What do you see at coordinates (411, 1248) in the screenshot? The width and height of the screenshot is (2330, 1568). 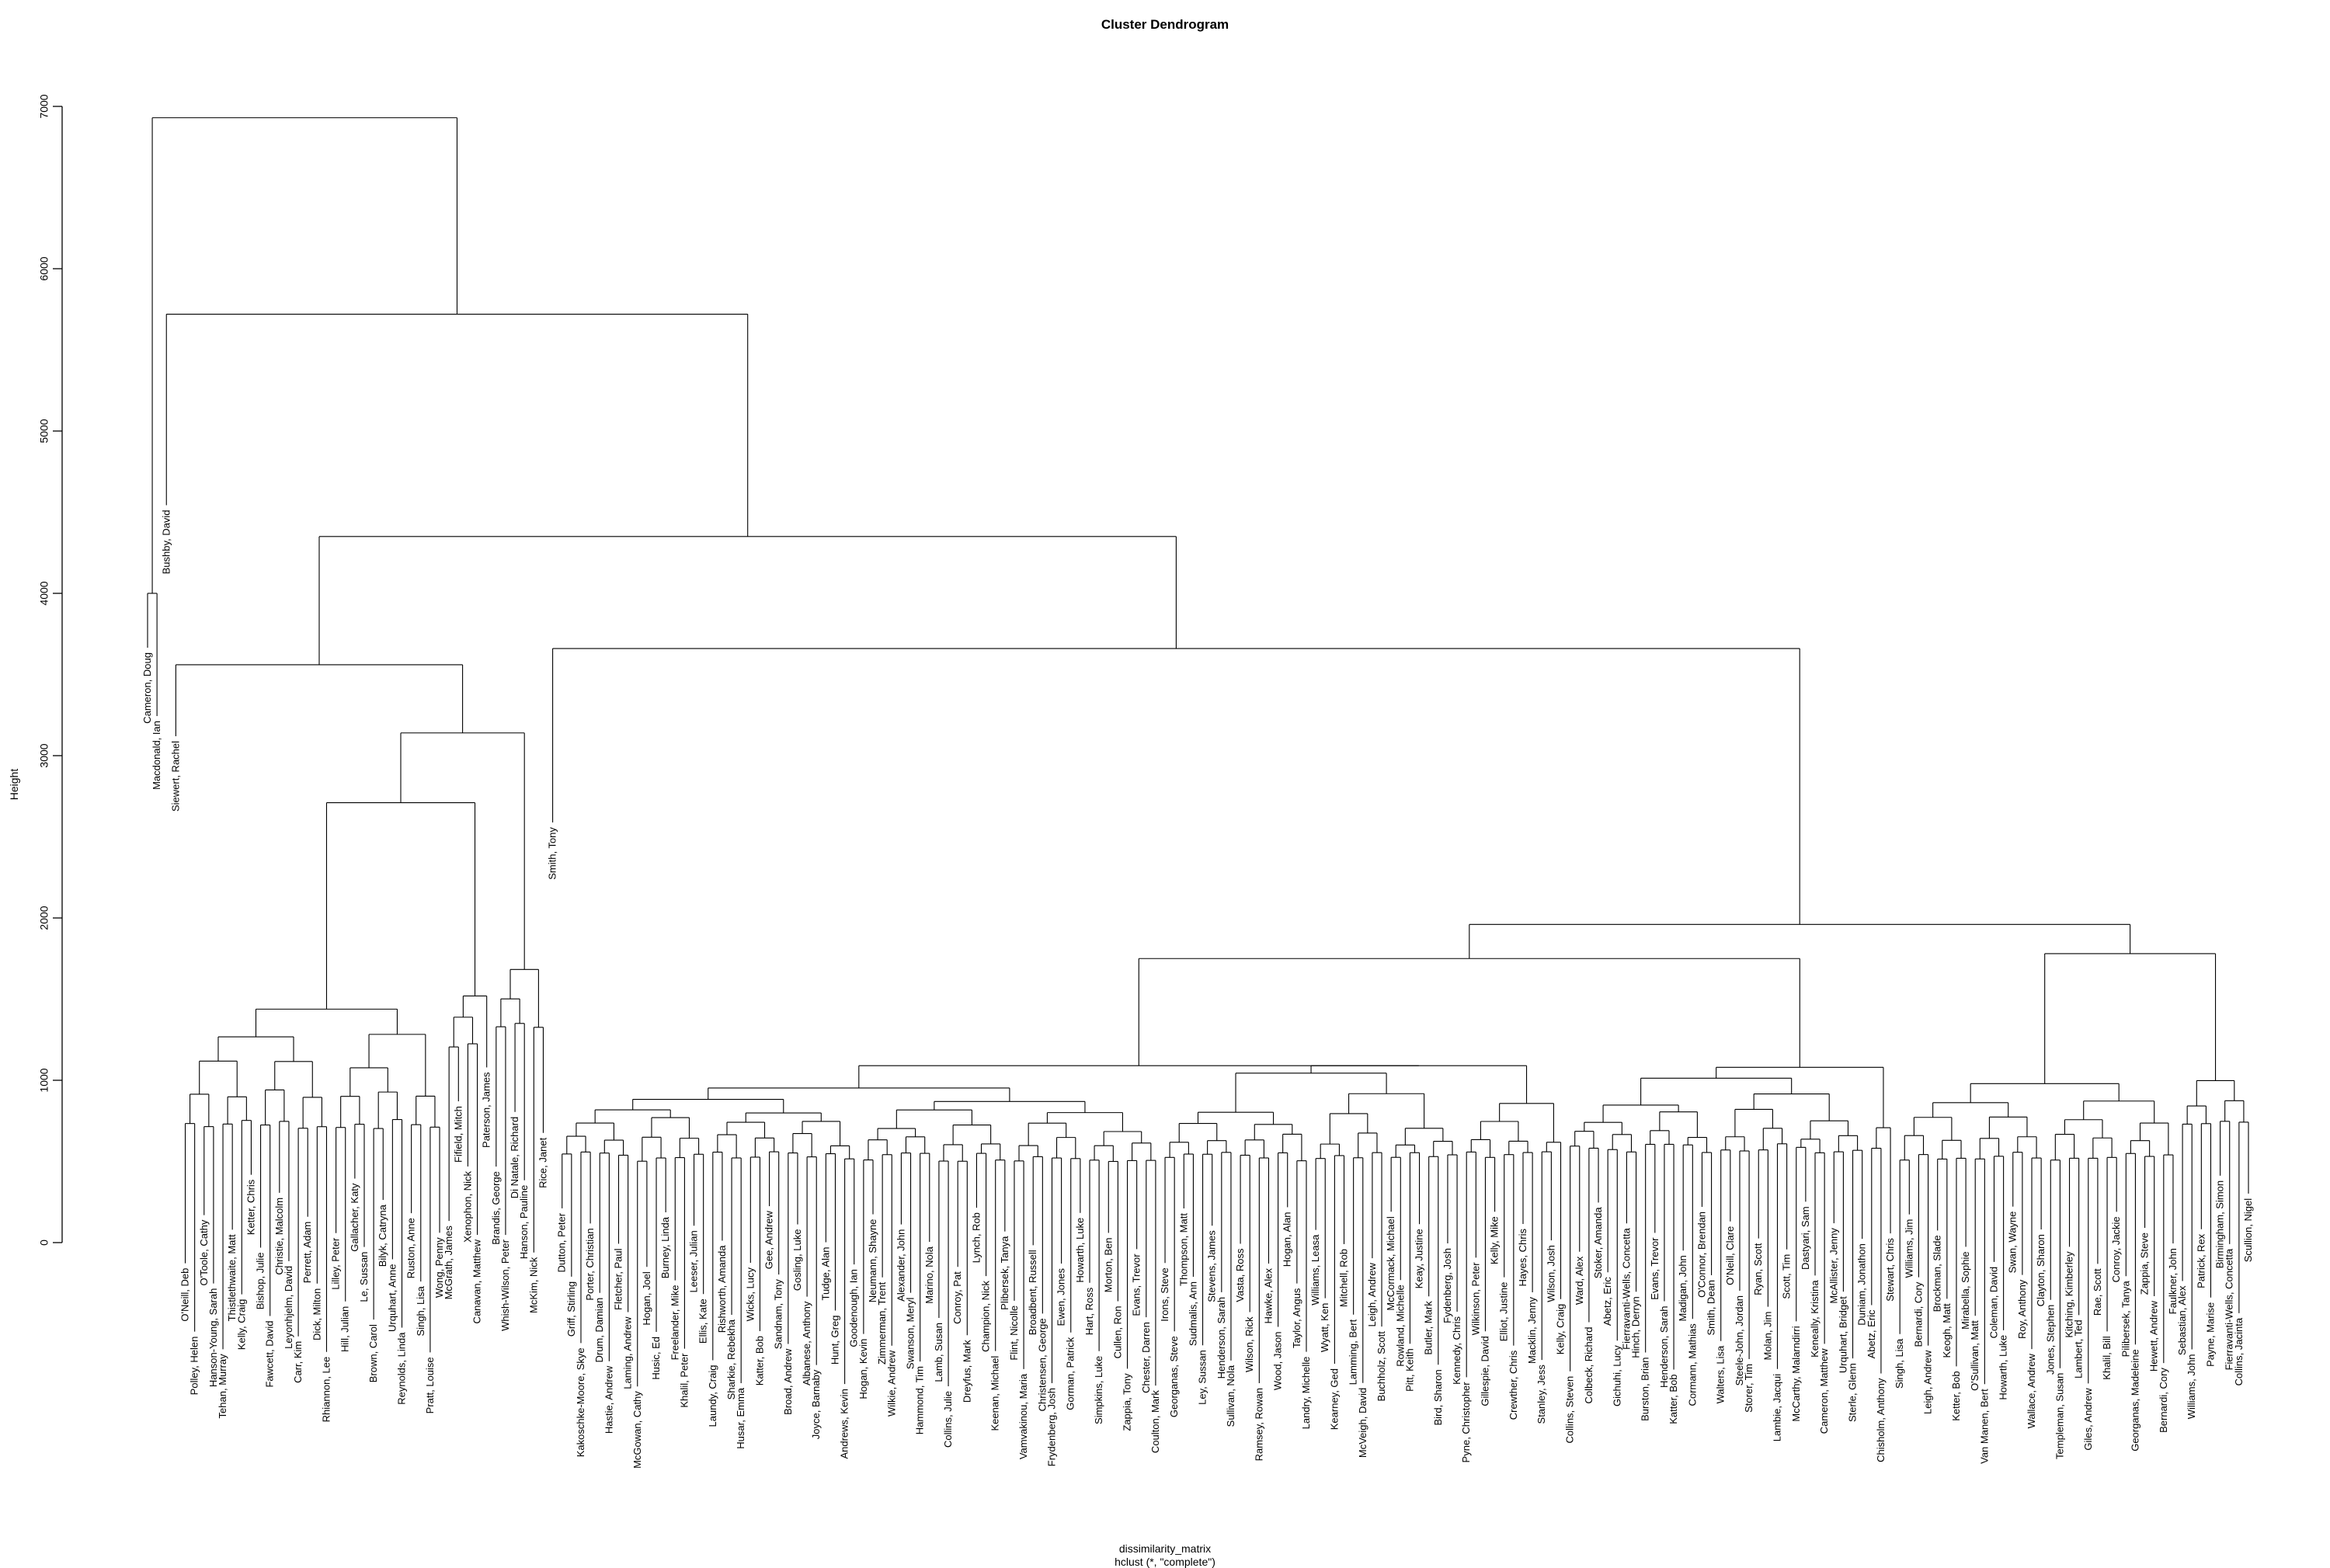 I see `leaf-label: Ruston, Anne` at bounding box center [411, 1248].